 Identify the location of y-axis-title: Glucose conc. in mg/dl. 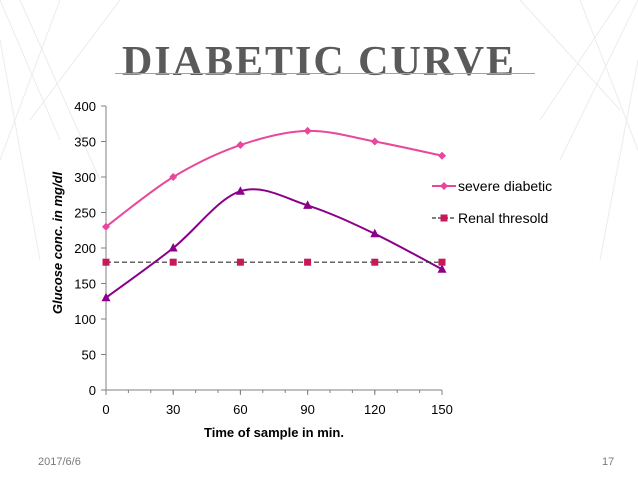
(57, 242).